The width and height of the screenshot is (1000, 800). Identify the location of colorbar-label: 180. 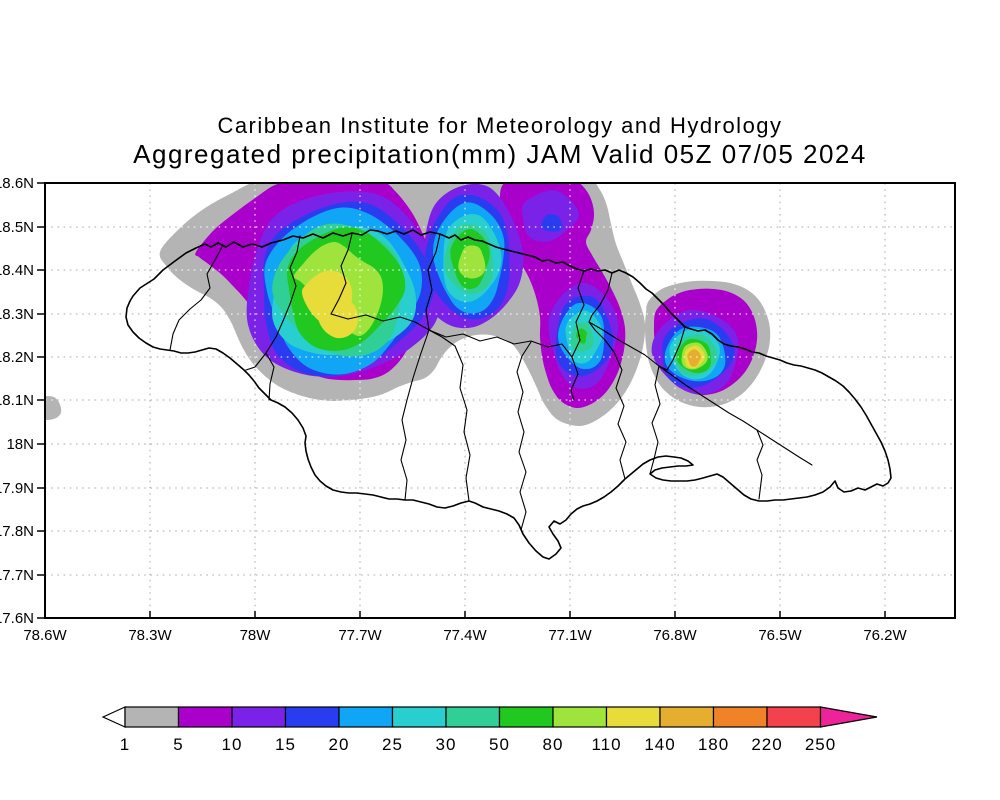
(713, 744).